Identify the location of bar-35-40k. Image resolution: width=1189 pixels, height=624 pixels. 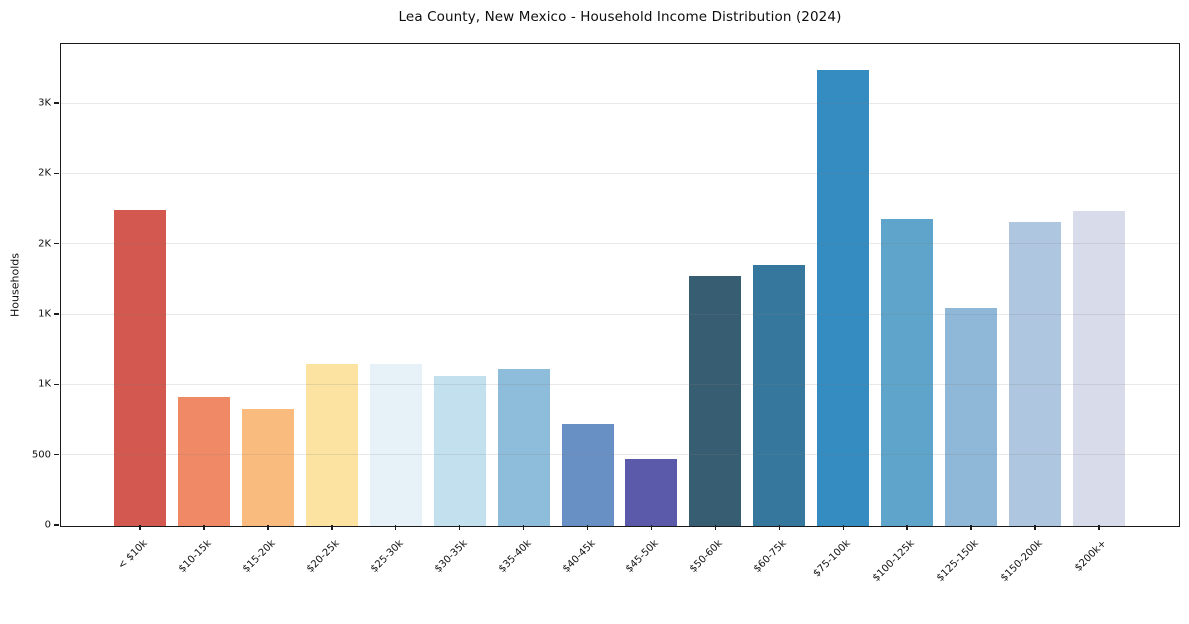
(523, 447).